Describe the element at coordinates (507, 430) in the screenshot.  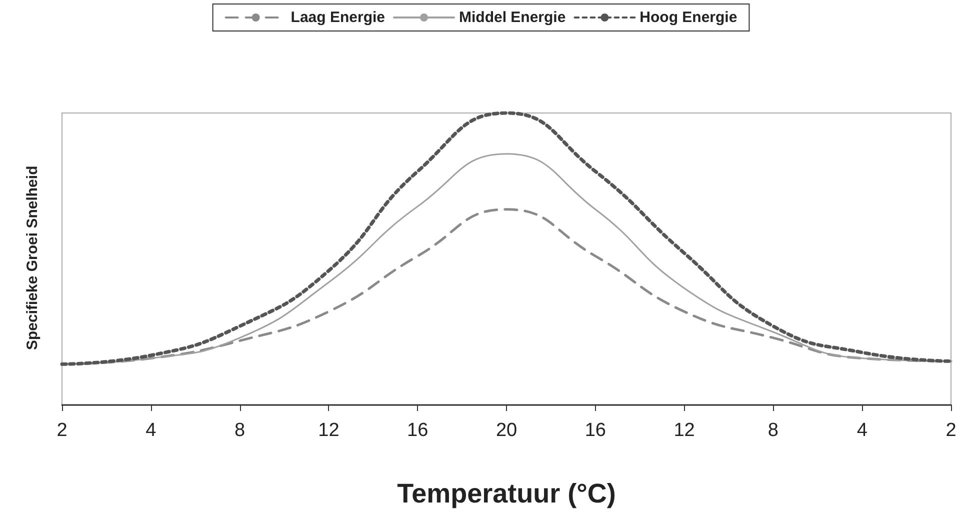
I see `x-tick-label: 20` at that location.